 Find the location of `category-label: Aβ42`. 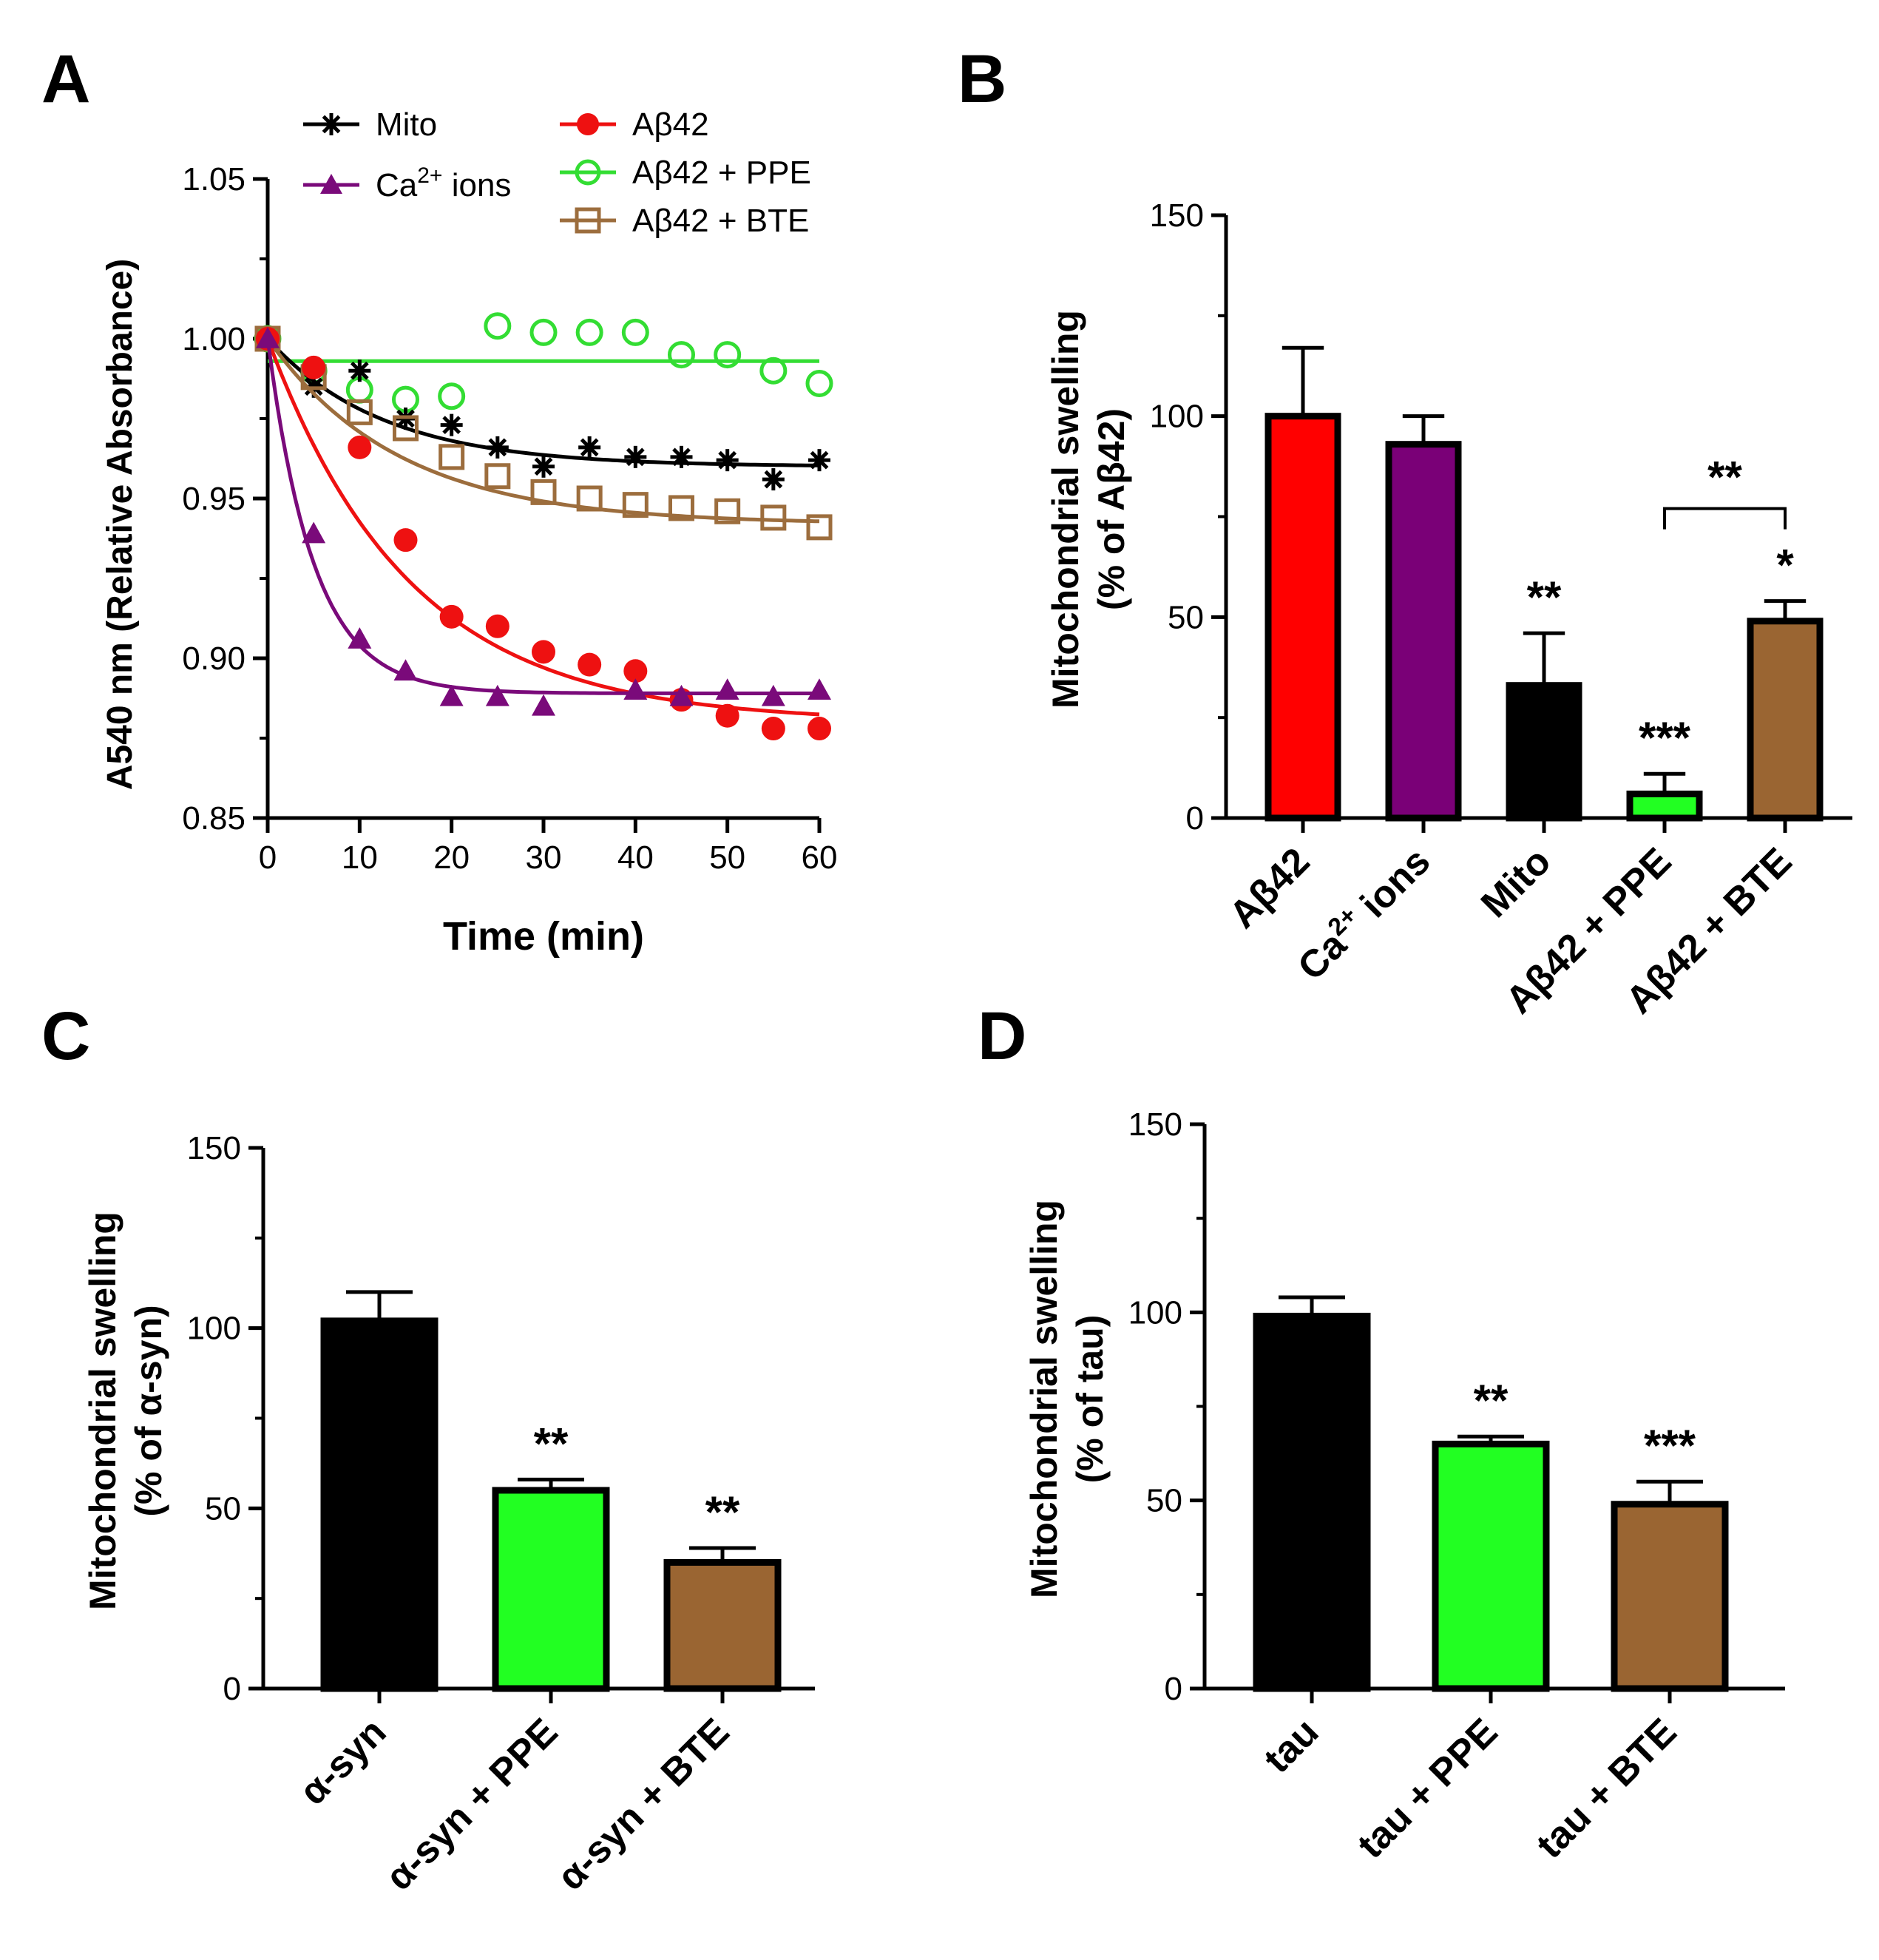

category-label: Aβ42 is located at coordinates (1270, 887).